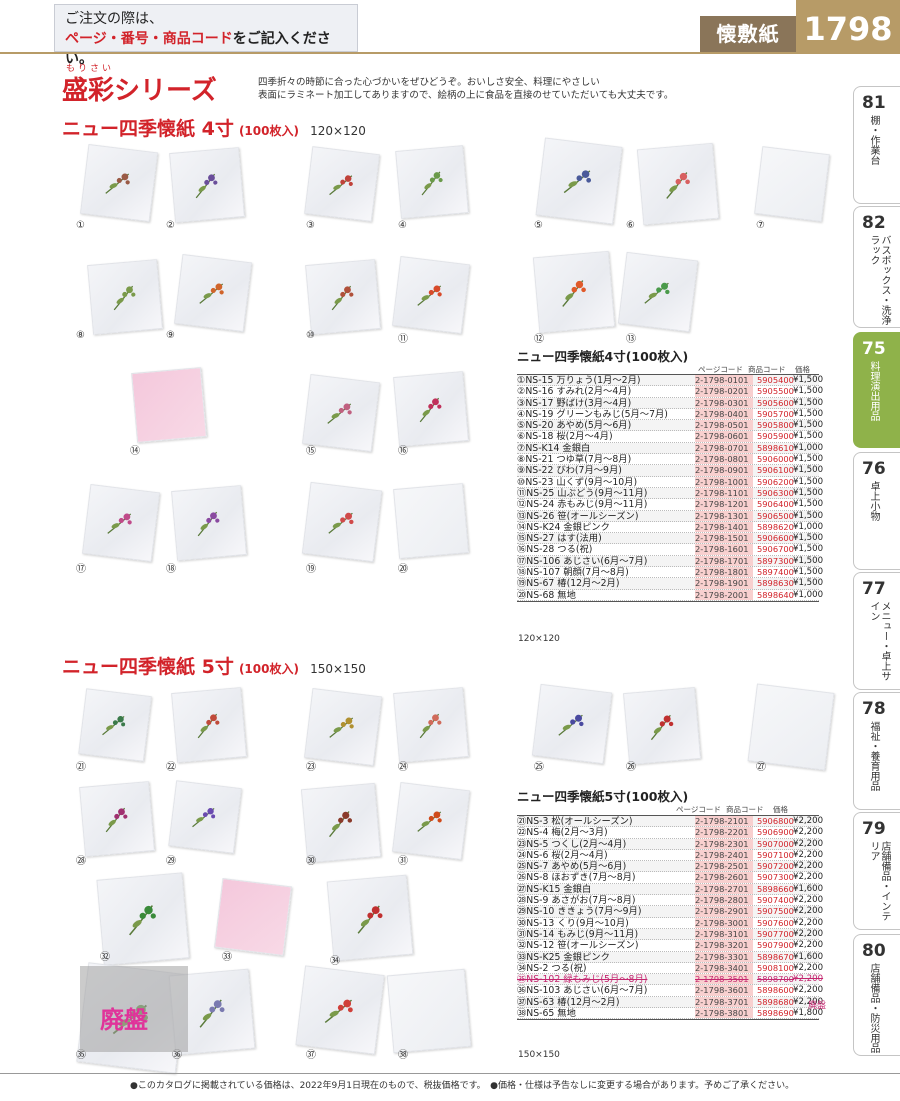  I want to click on ns5-photo-number: ㊳, so click(403, 1055).